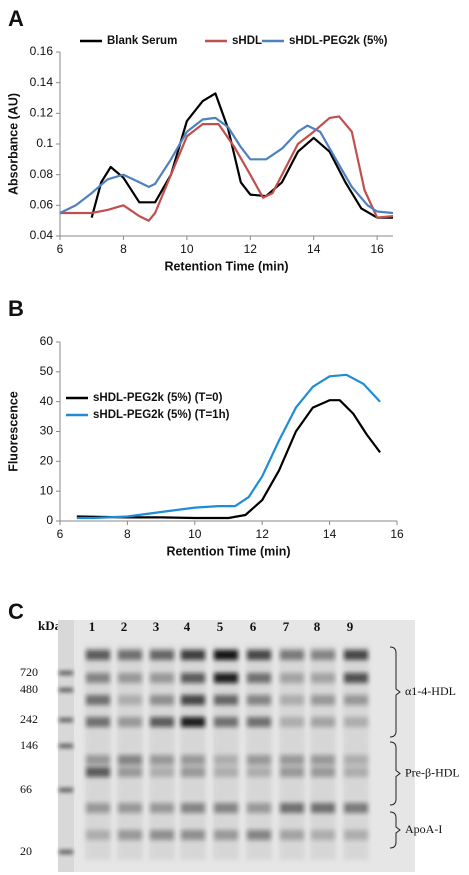 The width and height of the screenshot is (469, 875). I want to click on x-tick-label: 6, so click(60, 534).